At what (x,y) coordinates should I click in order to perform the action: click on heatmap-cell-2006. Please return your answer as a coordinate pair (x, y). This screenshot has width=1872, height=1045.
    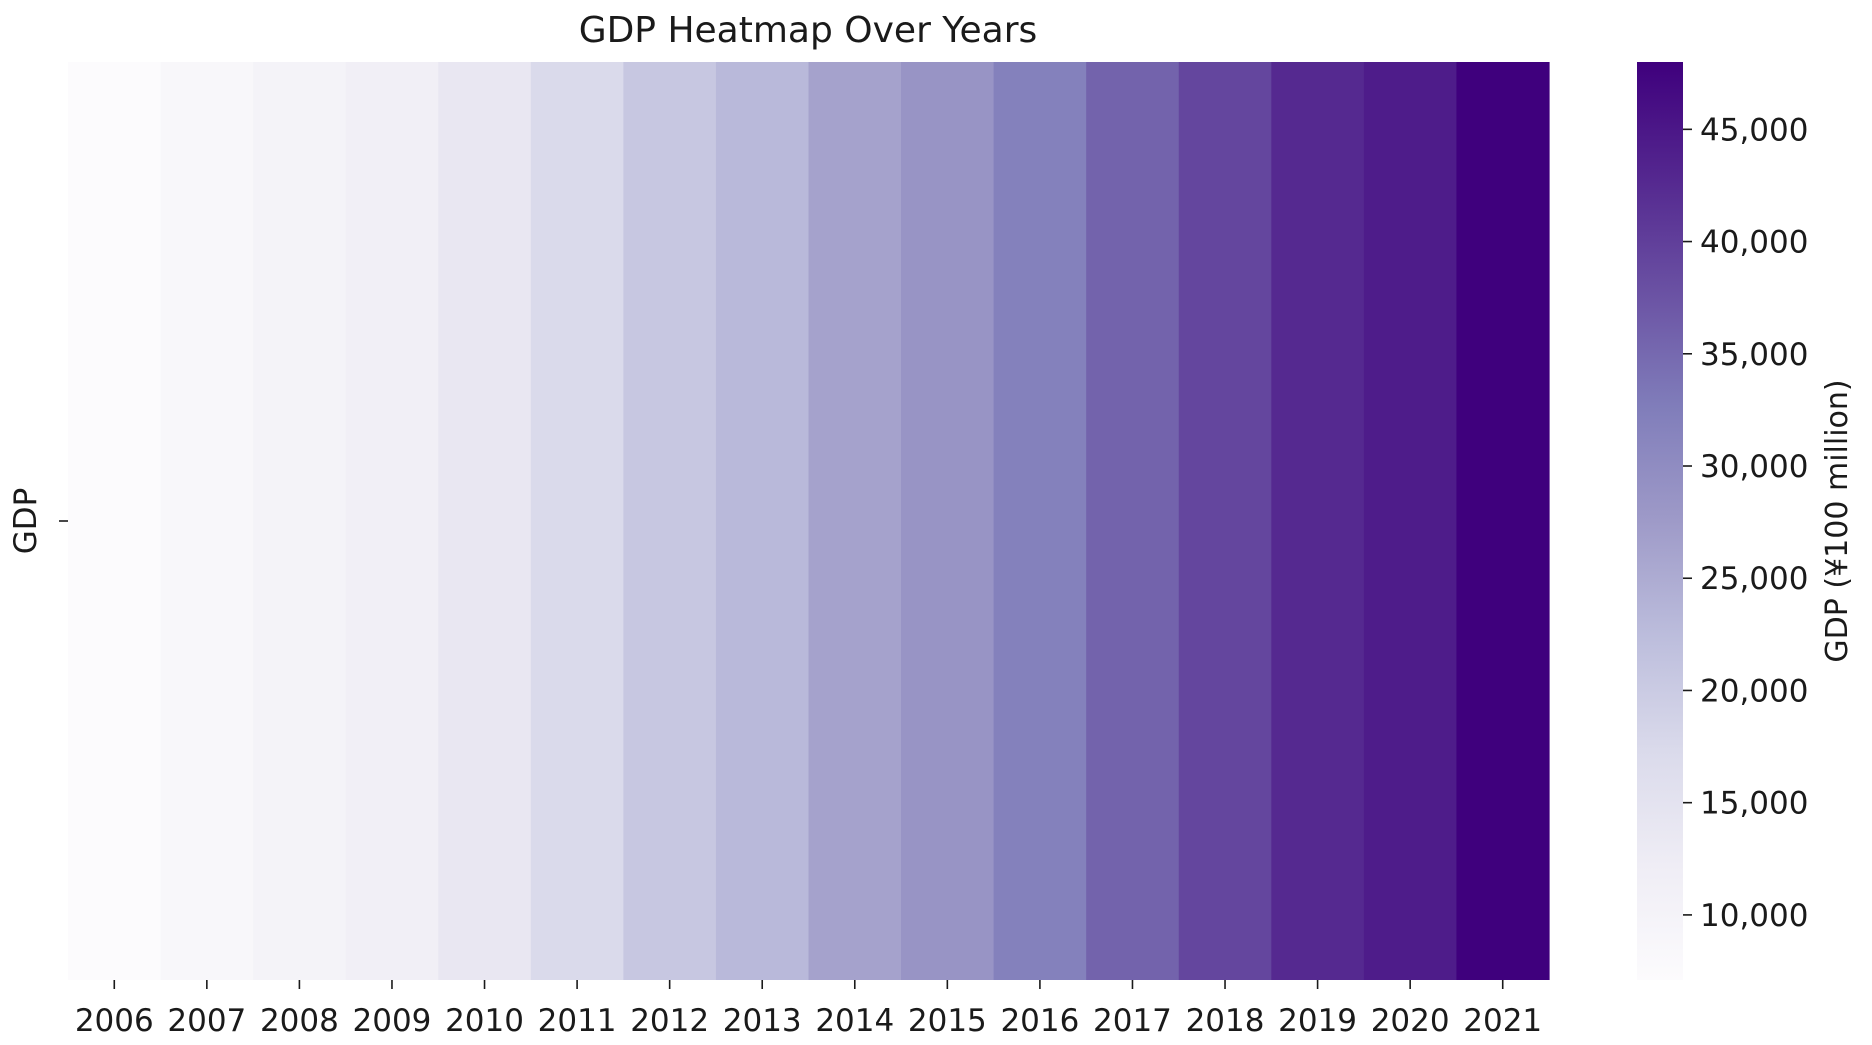
    Looking at the image, I should click on (115, 521).